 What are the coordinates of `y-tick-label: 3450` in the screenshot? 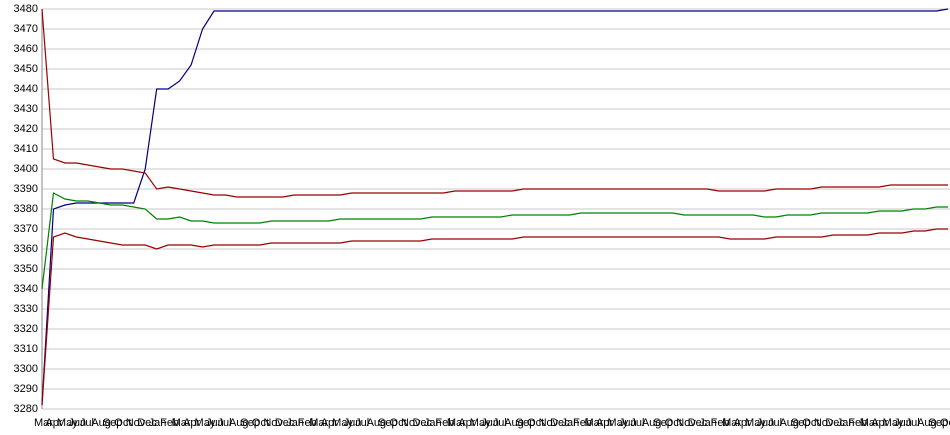 It's located at (26, 69).